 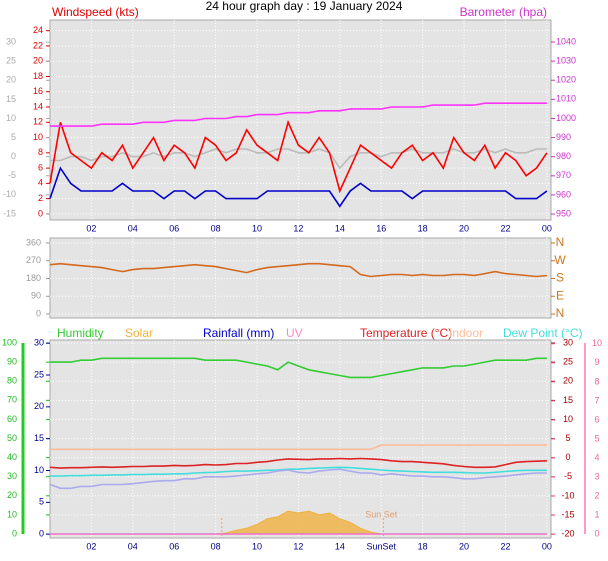 What do you see at coordinates (9, 194) in the screenshot?
I see `y-tick-label: -10` at bounding box center [9, 194].